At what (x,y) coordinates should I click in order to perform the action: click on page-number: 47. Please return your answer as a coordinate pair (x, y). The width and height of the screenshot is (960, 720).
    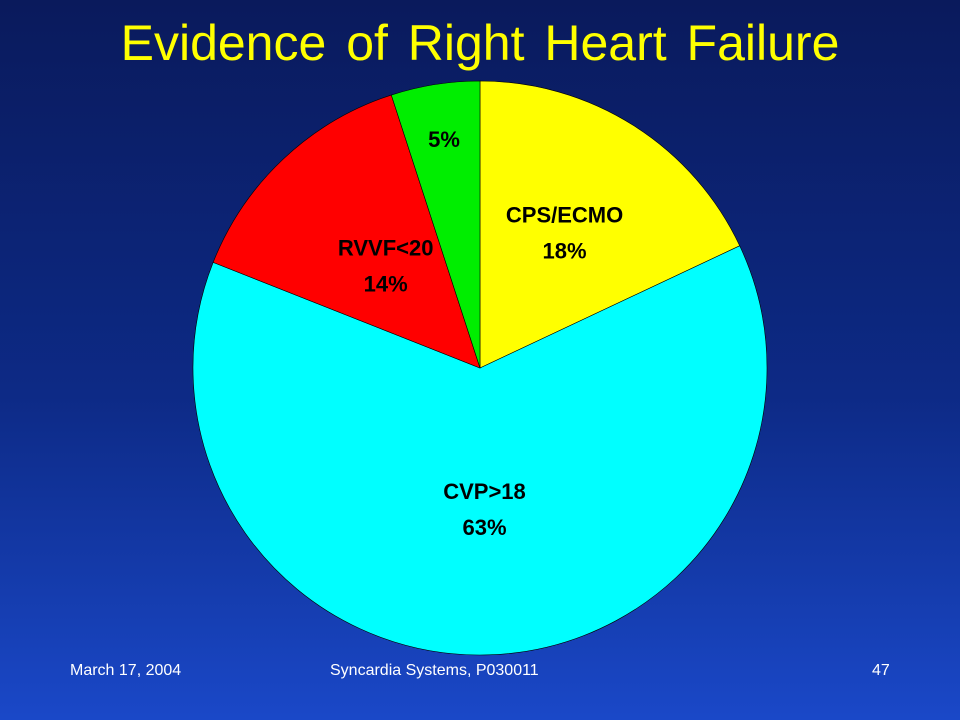
    Looking at the image, I should click on (881, 670).